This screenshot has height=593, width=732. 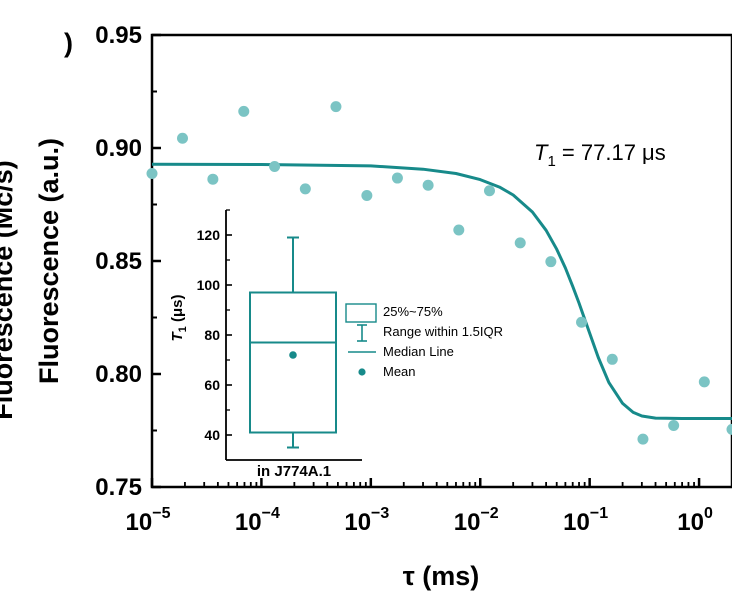 I want to click on y-tick-label: 0.90, so click(x=118, y=148).